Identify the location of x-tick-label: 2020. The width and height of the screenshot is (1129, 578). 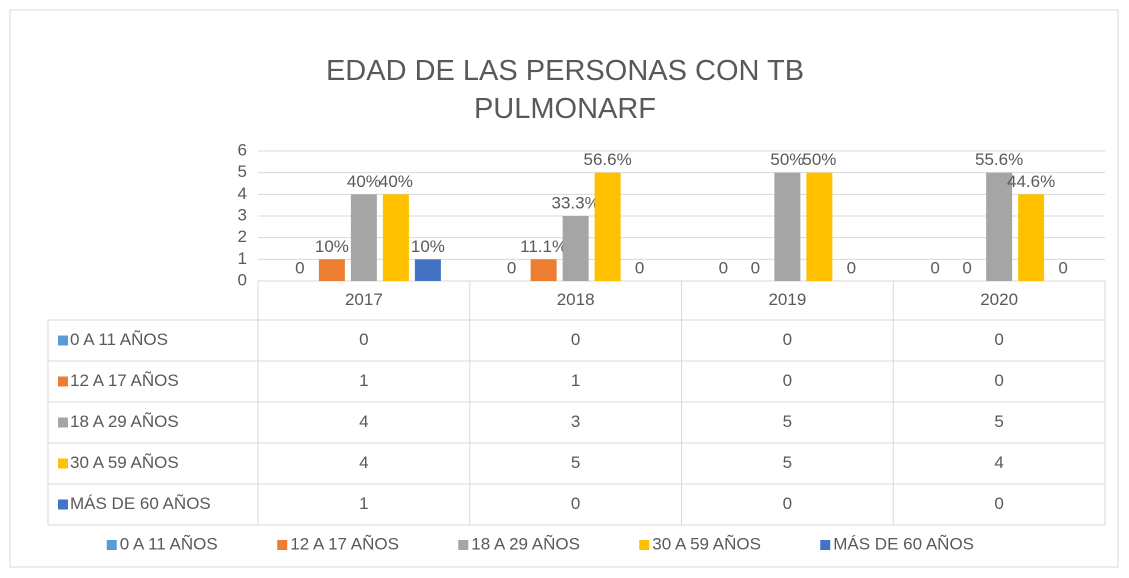
(999, 299).